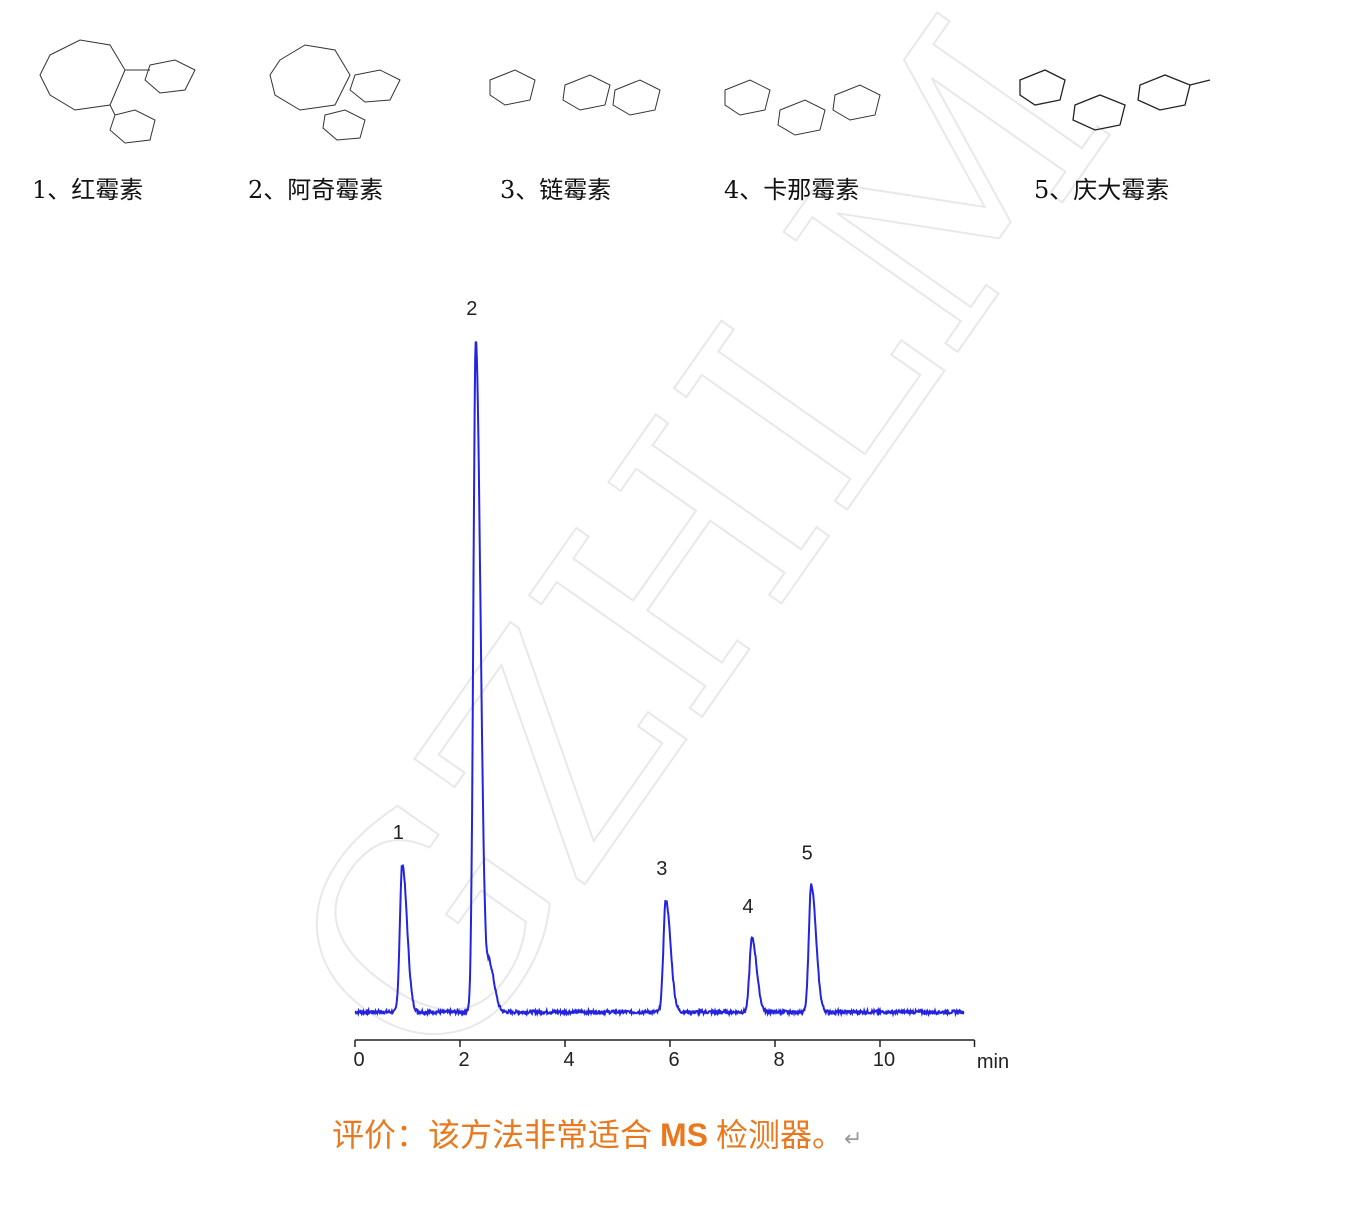 This screenshot has height=1209, width=1367. What do you see at coordinates (747, 907) in the screenshot?
I see `peak-label-4: 4` at bounding box center [747, 907].